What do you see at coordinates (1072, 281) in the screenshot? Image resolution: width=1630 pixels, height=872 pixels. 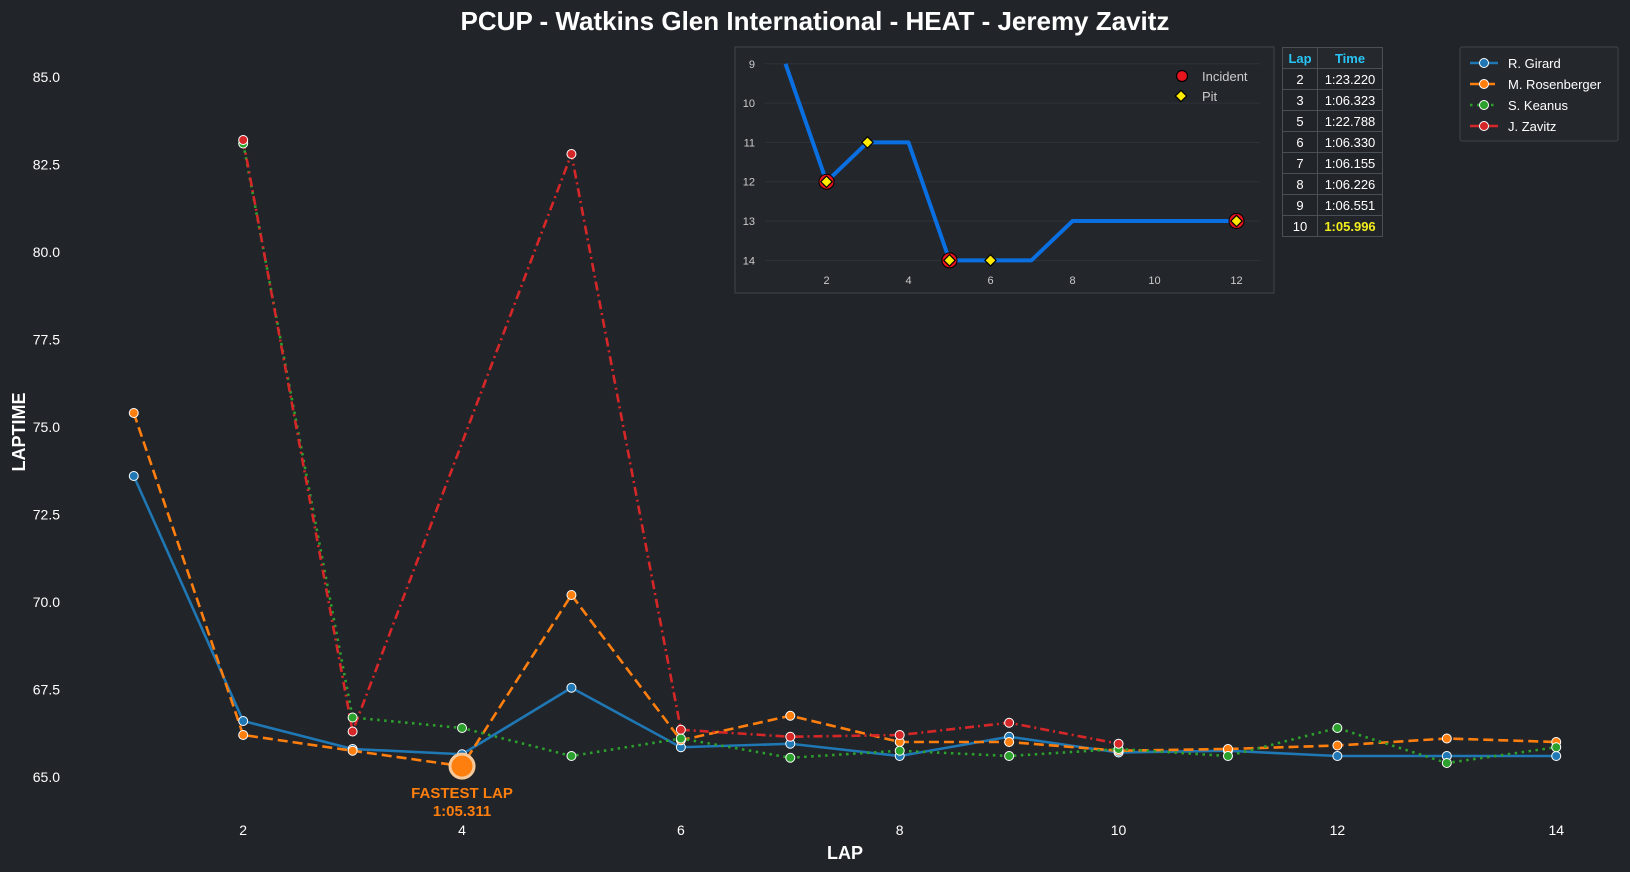 I see `inset-x-tick-label: 8` at bounding box center [1072, 281].